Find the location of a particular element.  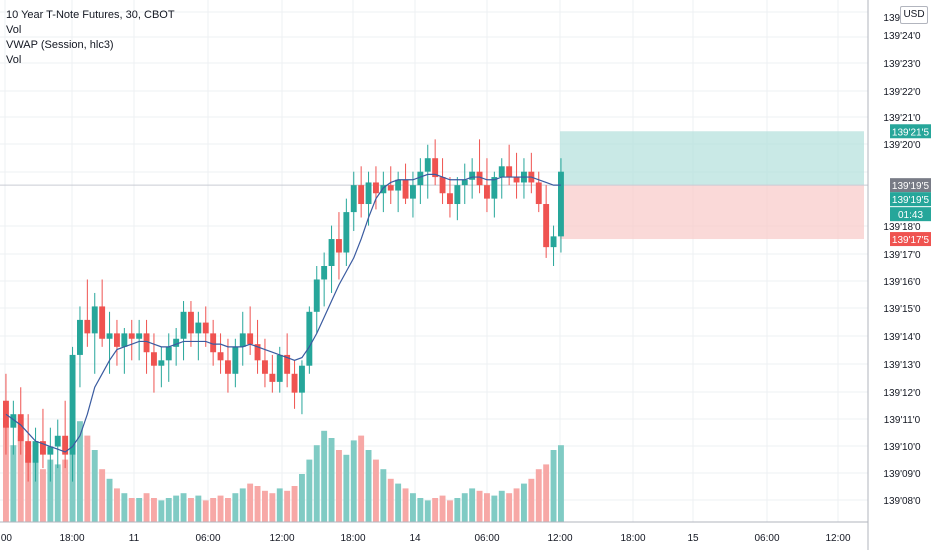

price-tick-label: 139'09'0 is located at coordinates (902, 474).